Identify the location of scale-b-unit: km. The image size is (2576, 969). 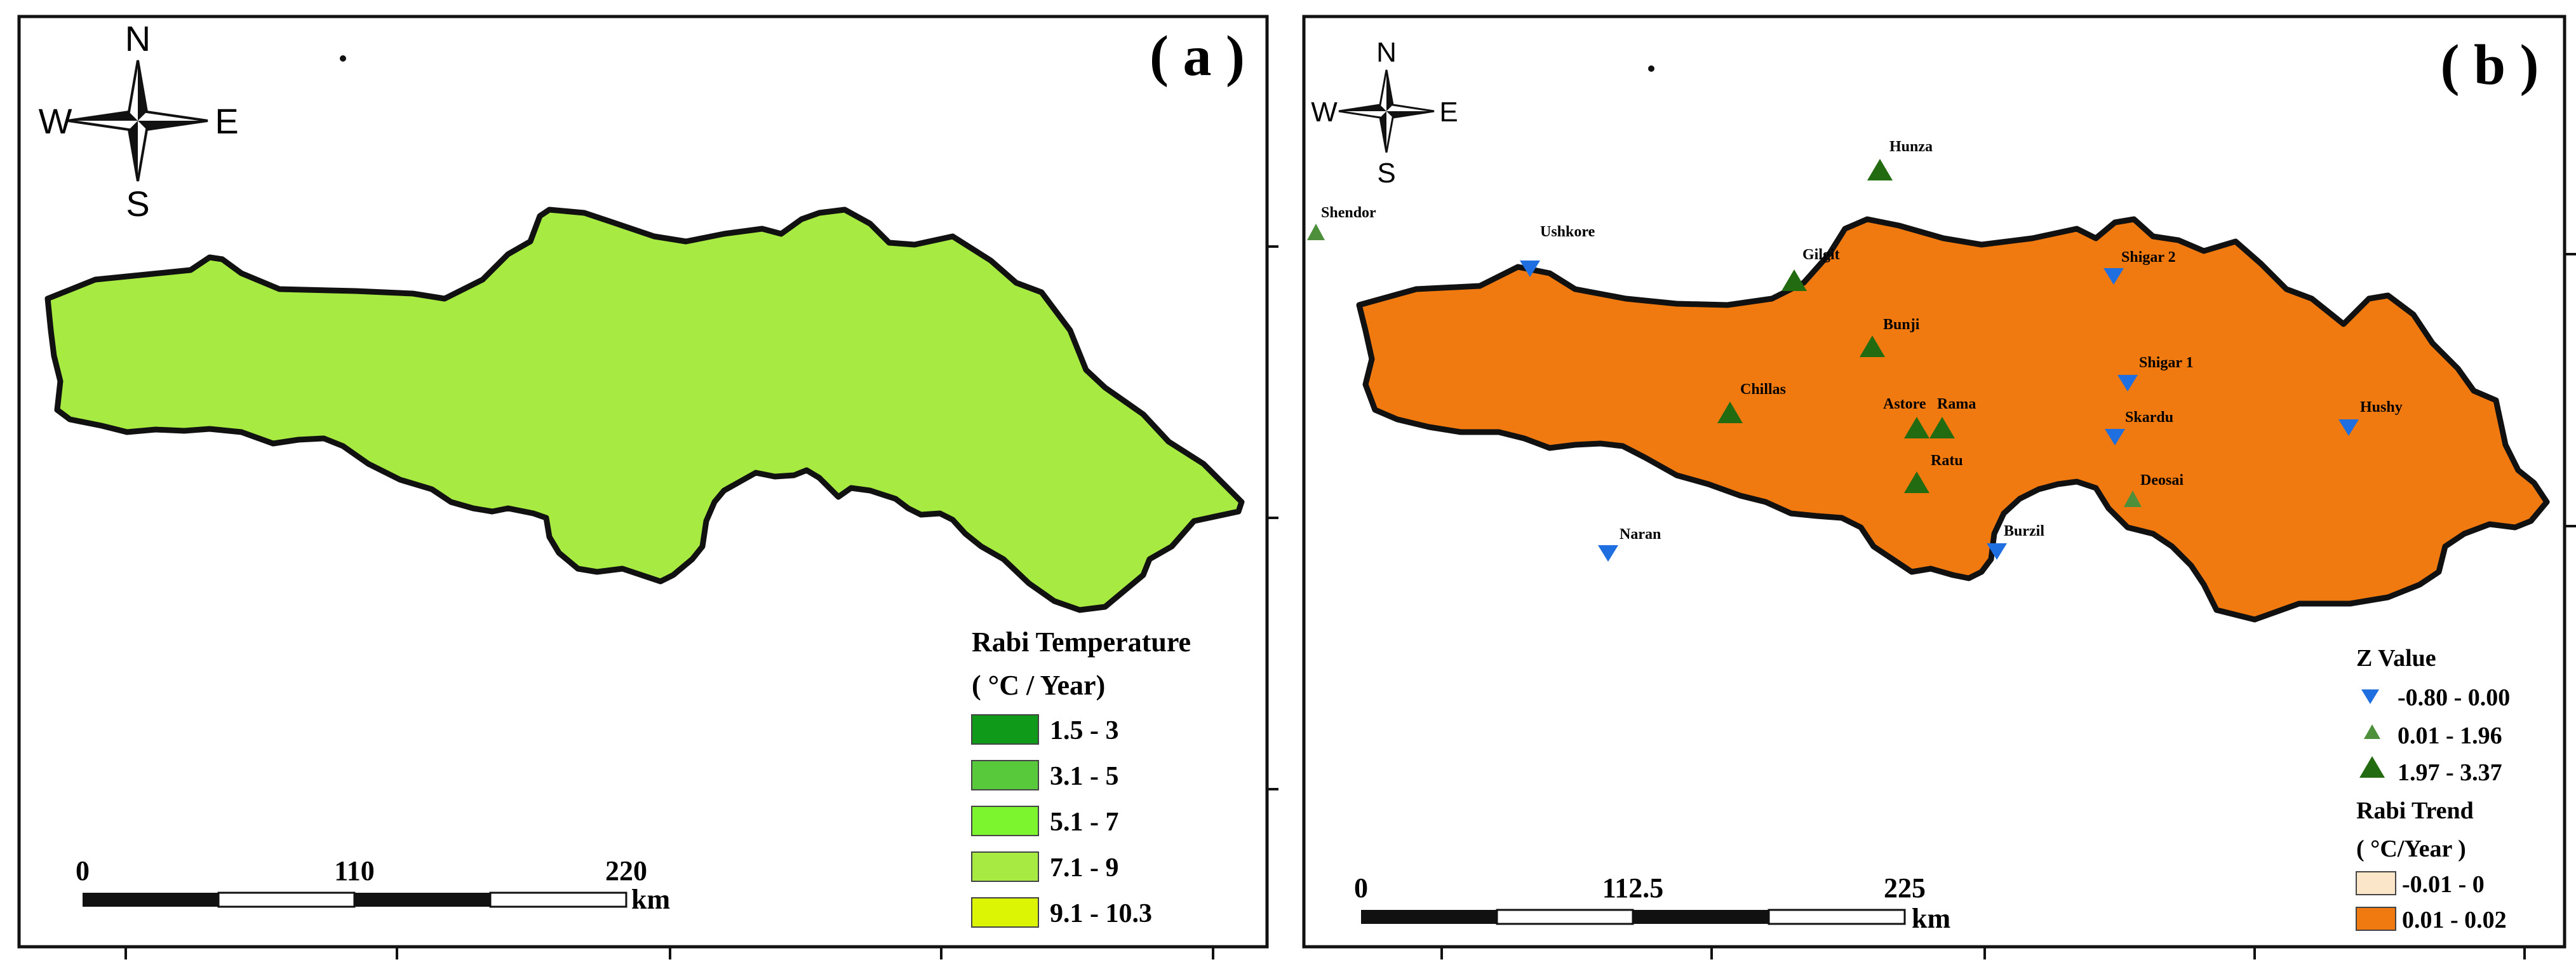
(1931, 918).